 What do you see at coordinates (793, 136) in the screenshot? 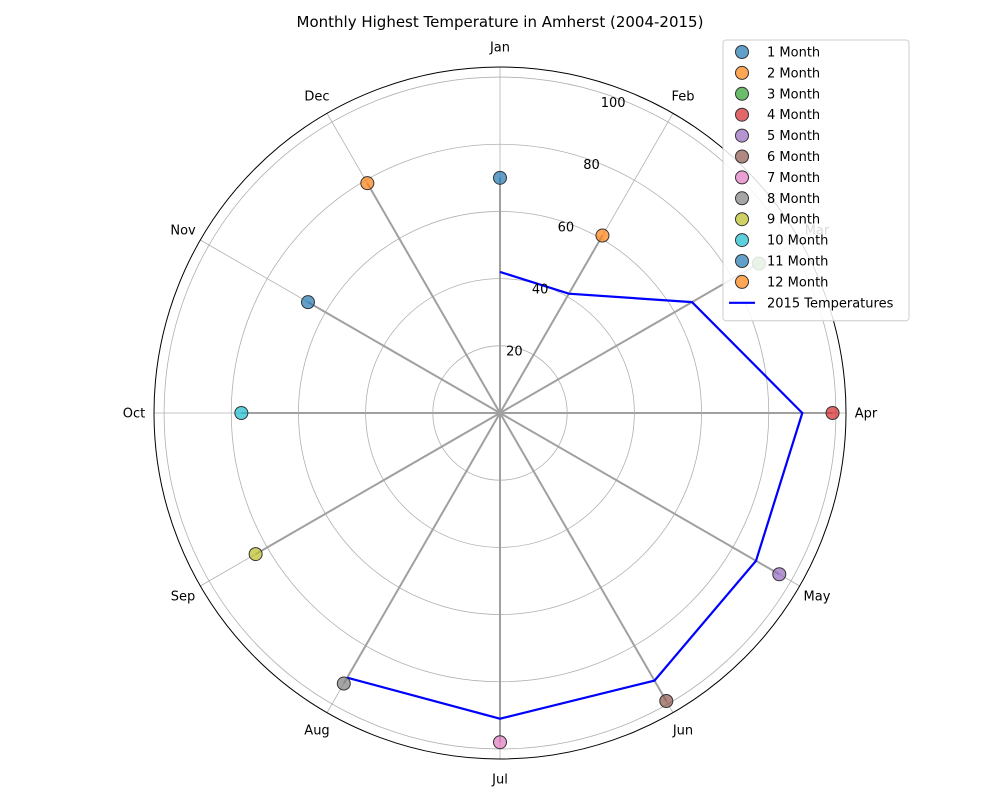
I see `legend-label-5: 5 Month` at bounding box center [793, 136].